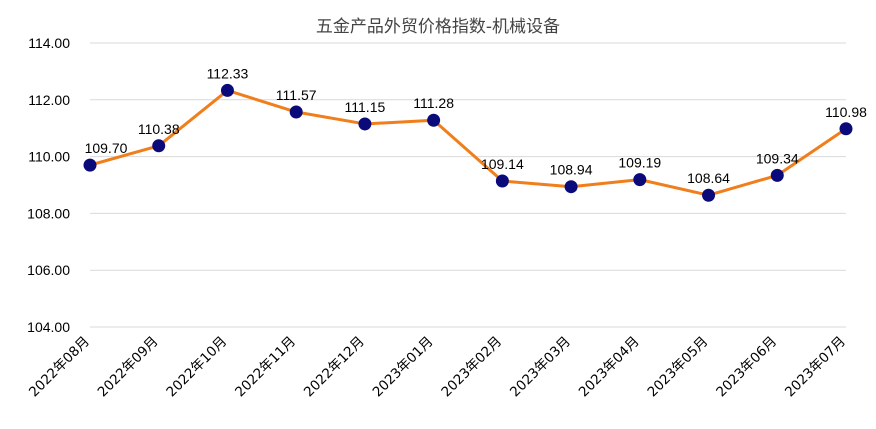  What do you see at coordinates (48, 213) in the screenshot?
I see `y-tick-label: 108.00` at bounding box center [48, 213].